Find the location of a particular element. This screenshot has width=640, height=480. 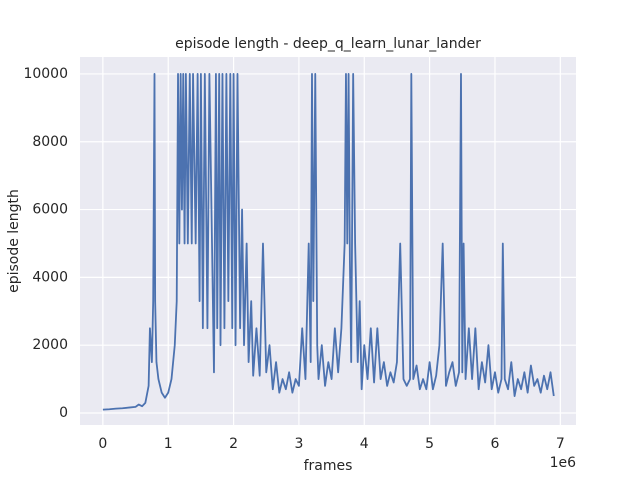

x-tick-label: 2 is located at coordinates (233, 444).